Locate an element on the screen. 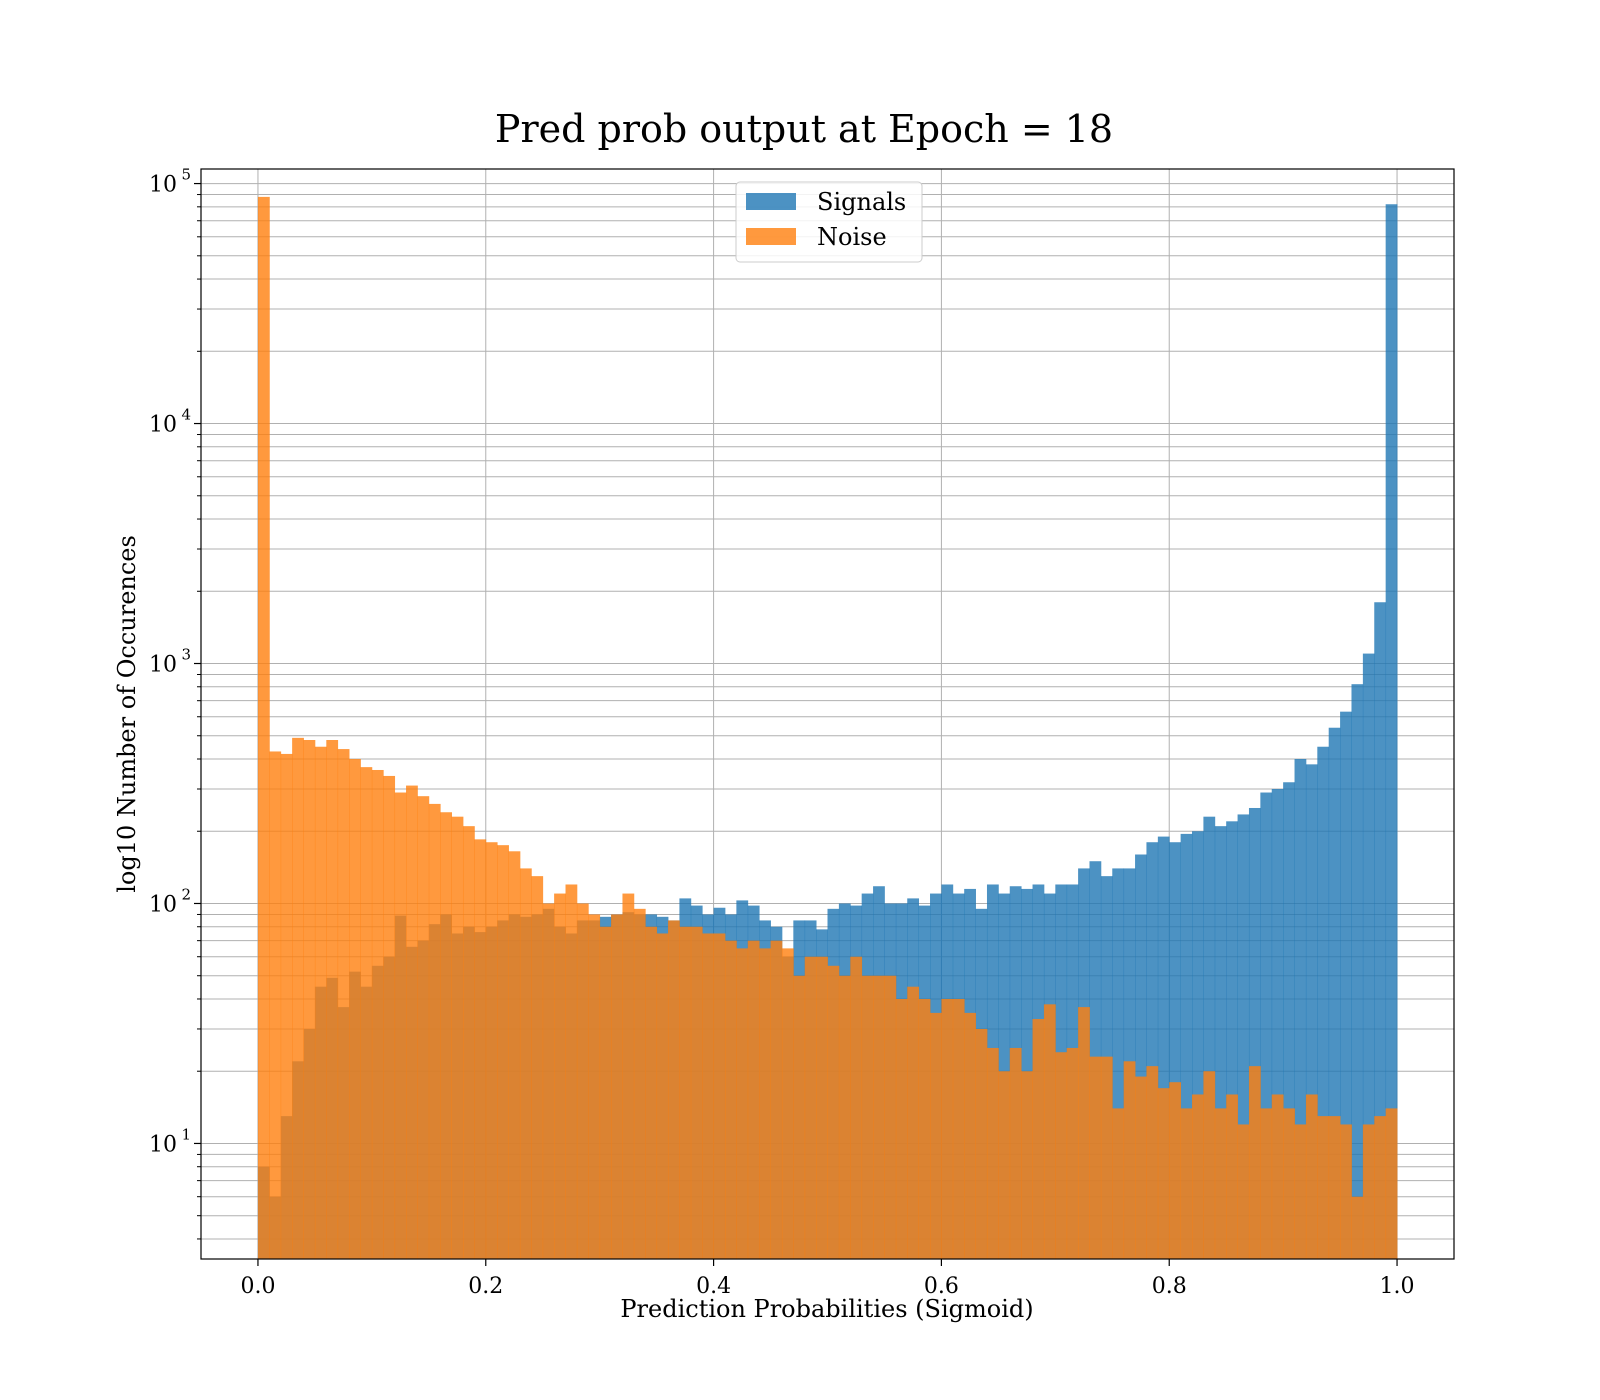 The image size is (1600, 1400). legend-label-signals: Signals is located at coordinates (861, 202).